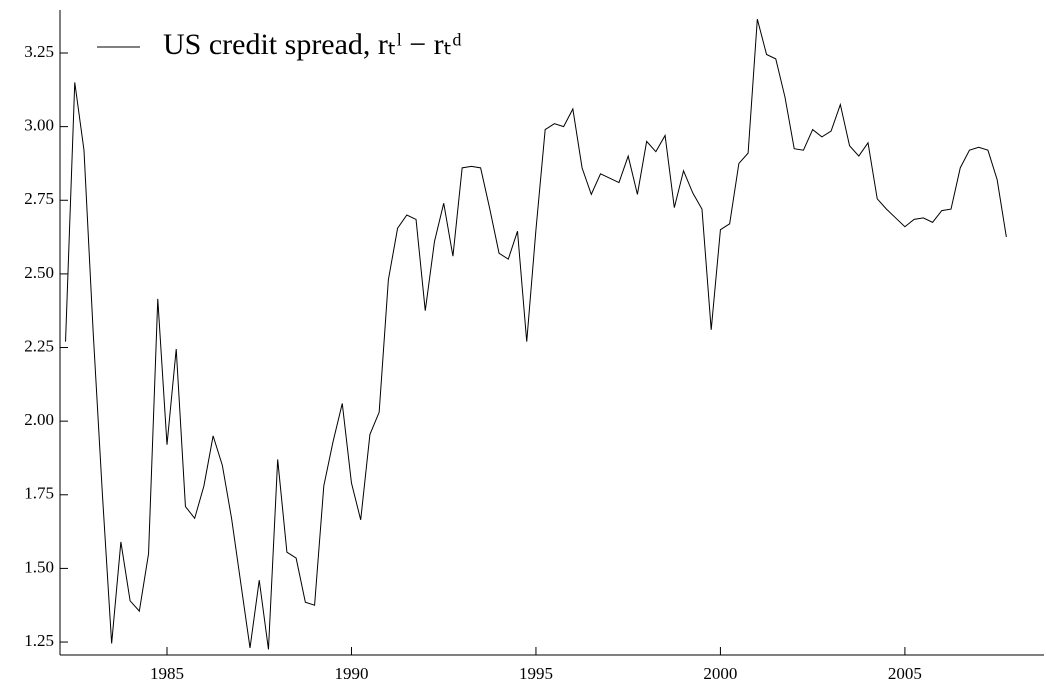  I want to click on legend-label: US credit spread, rₜˡ − rₜᵈ, so click(312, 44).